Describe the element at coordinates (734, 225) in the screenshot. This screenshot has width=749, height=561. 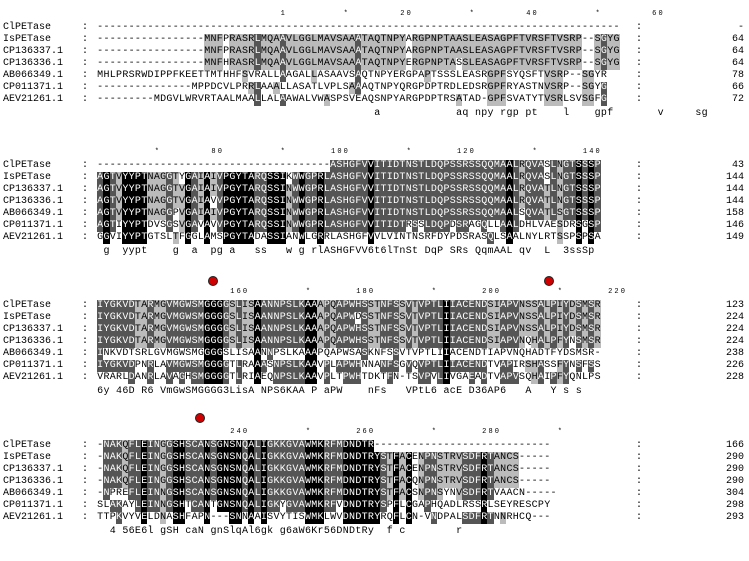
I see `residue-count: 146` at that location.